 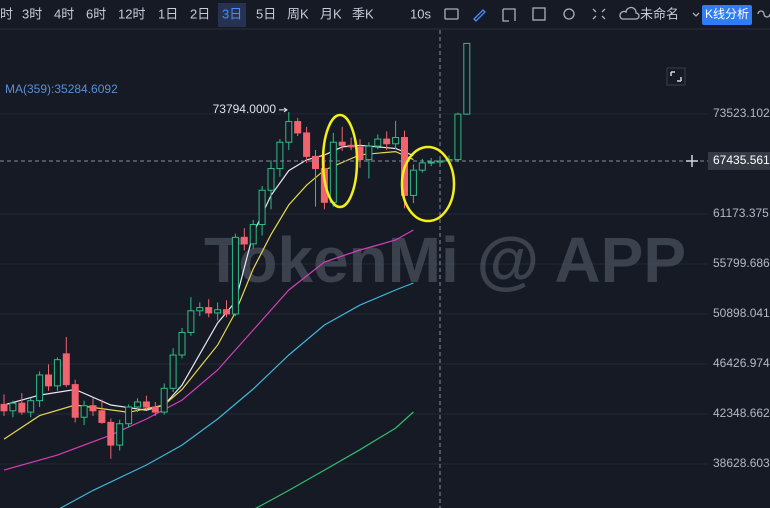 I want to click on period-tabs: 时 3时 4时 6时 12时 1日 2日 3日 5日 周K 月K 季K, so click(x=187, y=15).